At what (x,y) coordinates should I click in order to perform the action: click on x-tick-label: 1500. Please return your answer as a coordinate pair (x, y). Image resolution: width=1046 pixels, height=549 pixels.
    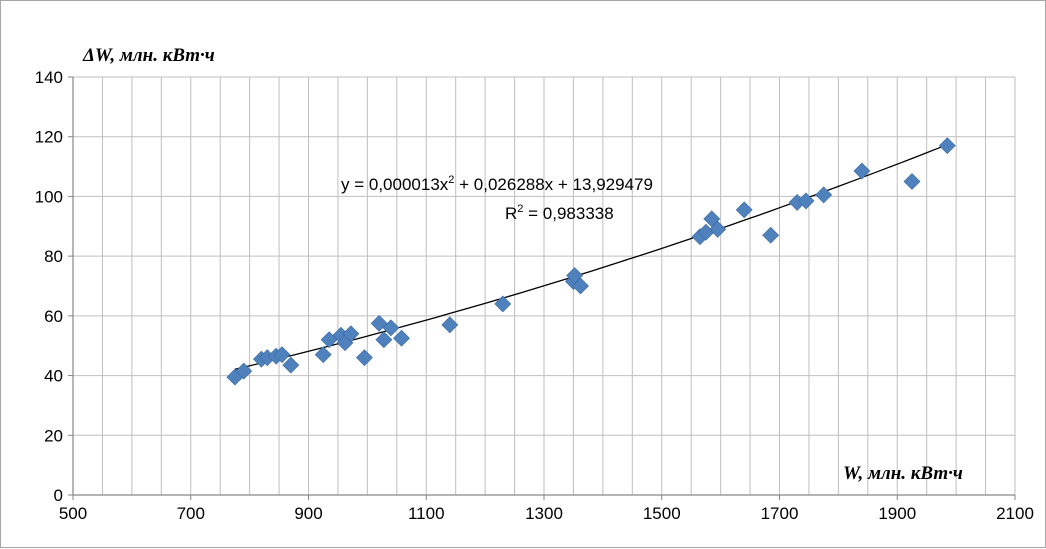
    Looking at the image, I should click on (662, 513).